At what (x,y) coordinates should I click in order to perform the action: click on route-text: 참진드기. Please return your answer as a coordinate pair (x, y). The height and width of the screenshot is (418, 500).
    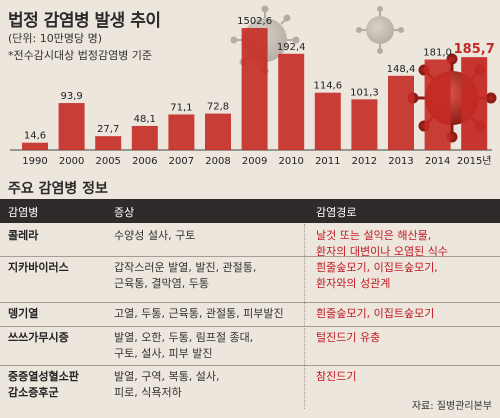
    Looking at the image, I should click on (336, 377).